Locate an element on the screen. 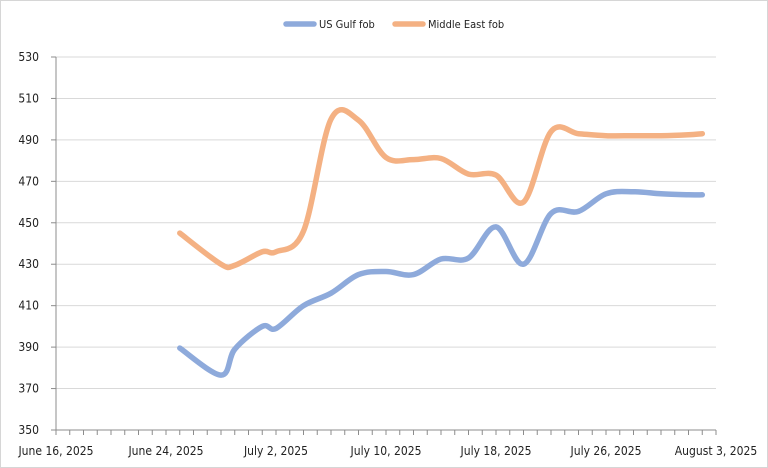  x-tick-label: July 26, 2025 is located at coordinates (606, 451).